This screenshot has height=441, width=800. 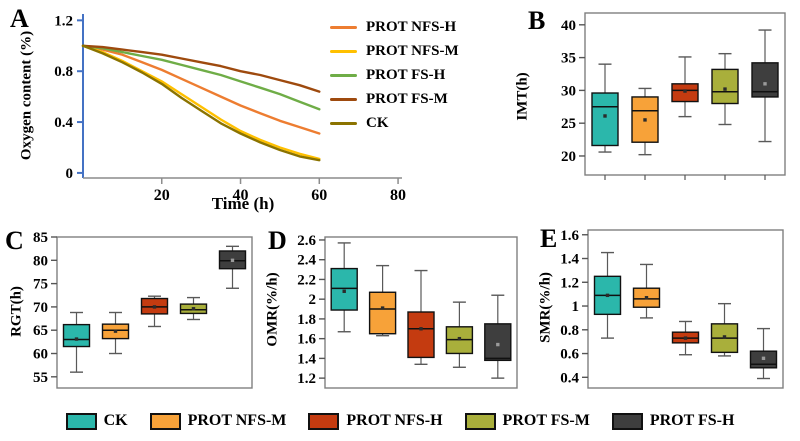 What do you see at coordinates (40, 355) in the screenshot?
I see `y-tick-label: 60` at bounding box center [40, 355].